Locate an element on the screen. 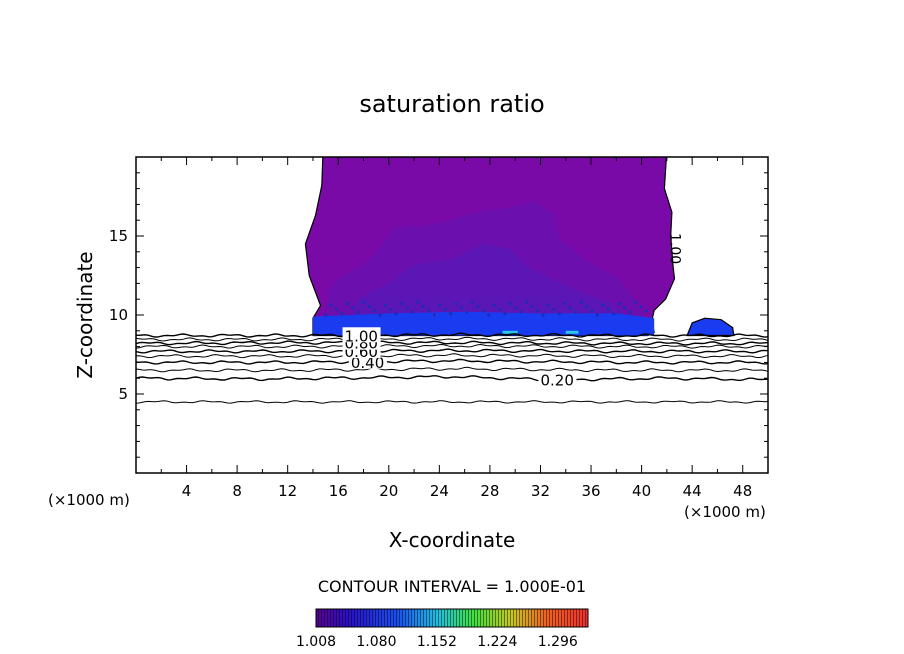 The width and height of the screenshot is (904, 654). y-tick-label: 5 is located at coordinates (123, 394).